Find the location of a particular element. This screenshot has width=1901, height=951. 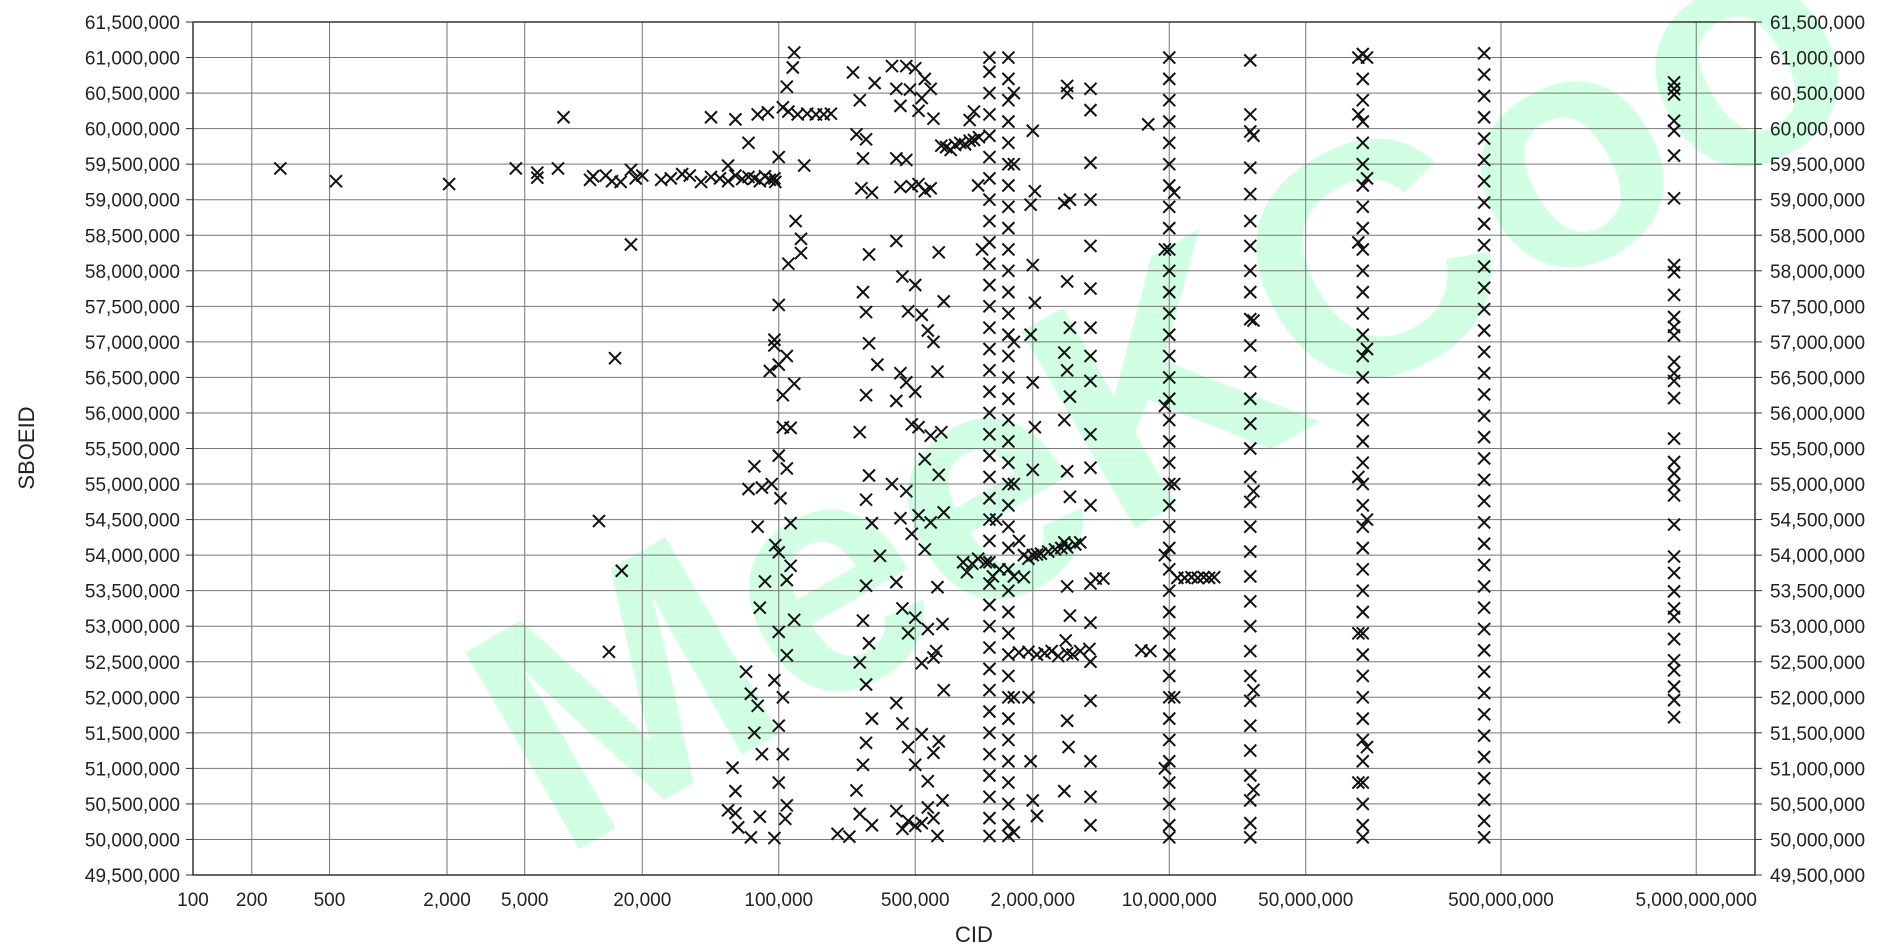

y-tick-label-right-20: 59,500,000 is located at coordinates (1817, 165).